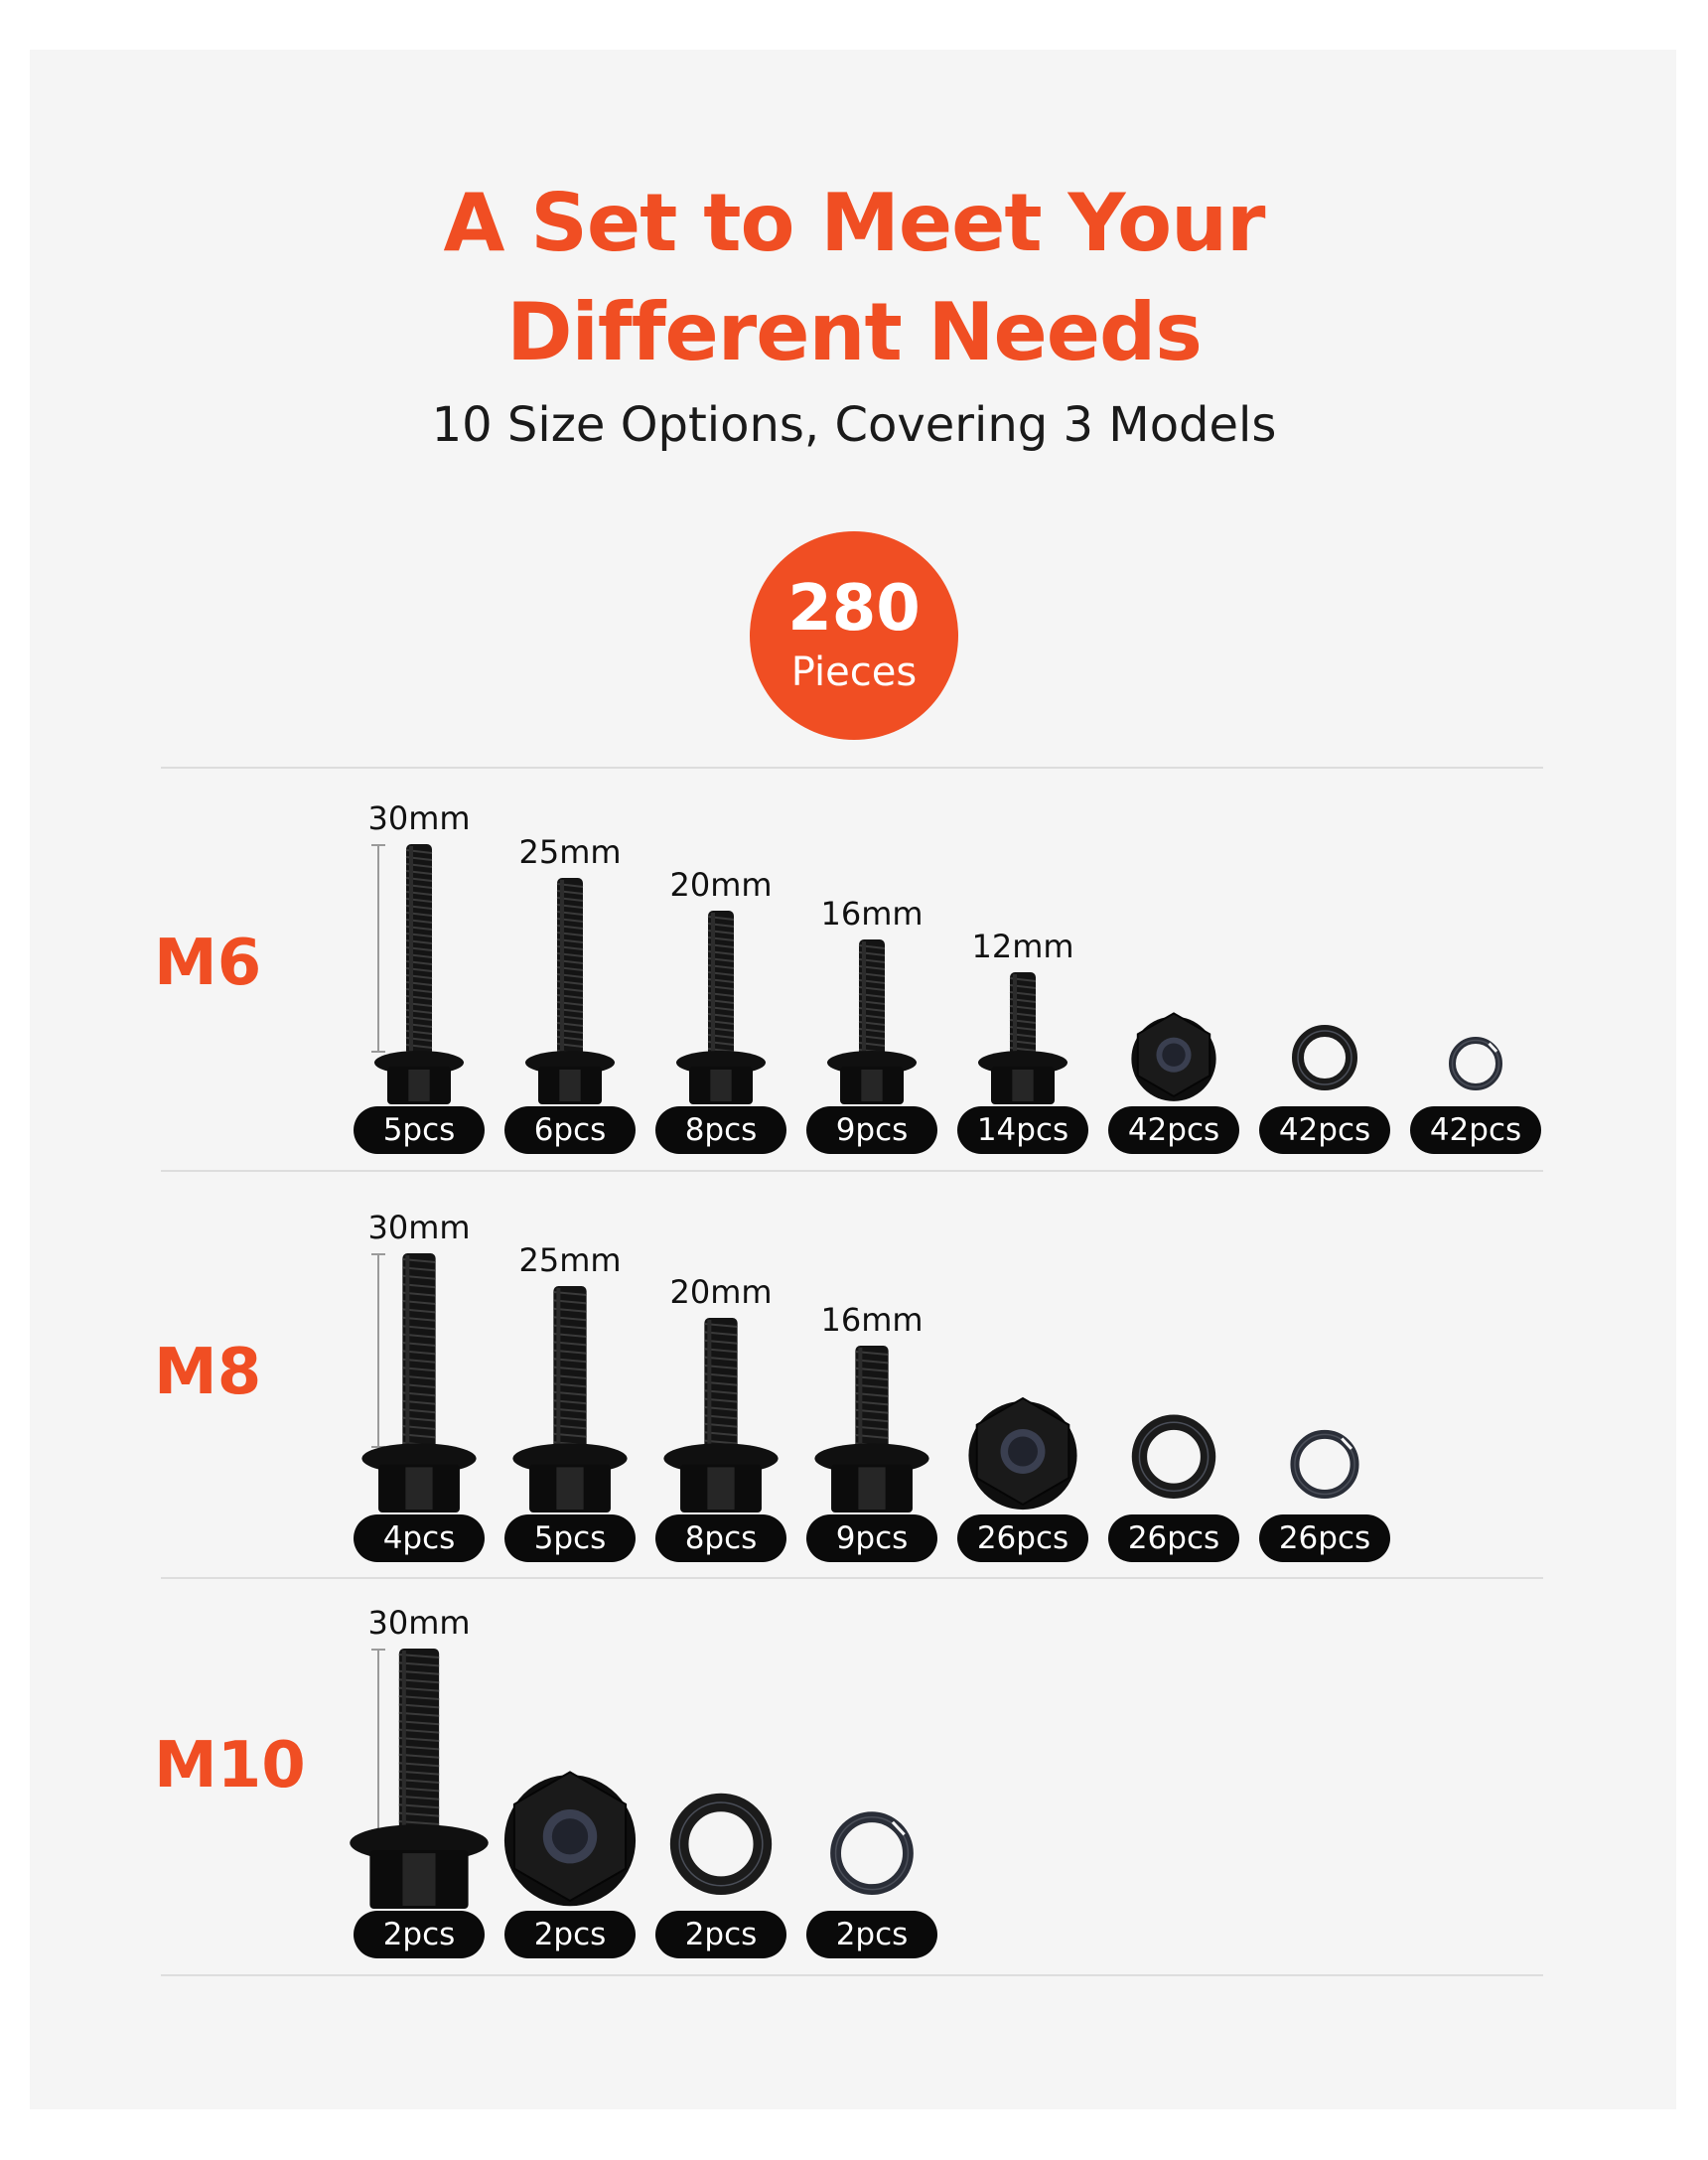 This screenshot has width=1708, height=2160. What do you see at coordinates (854, 672) in the screenshot?
I see `piece-count-label: Pieces` at bounding box center [854, 672].